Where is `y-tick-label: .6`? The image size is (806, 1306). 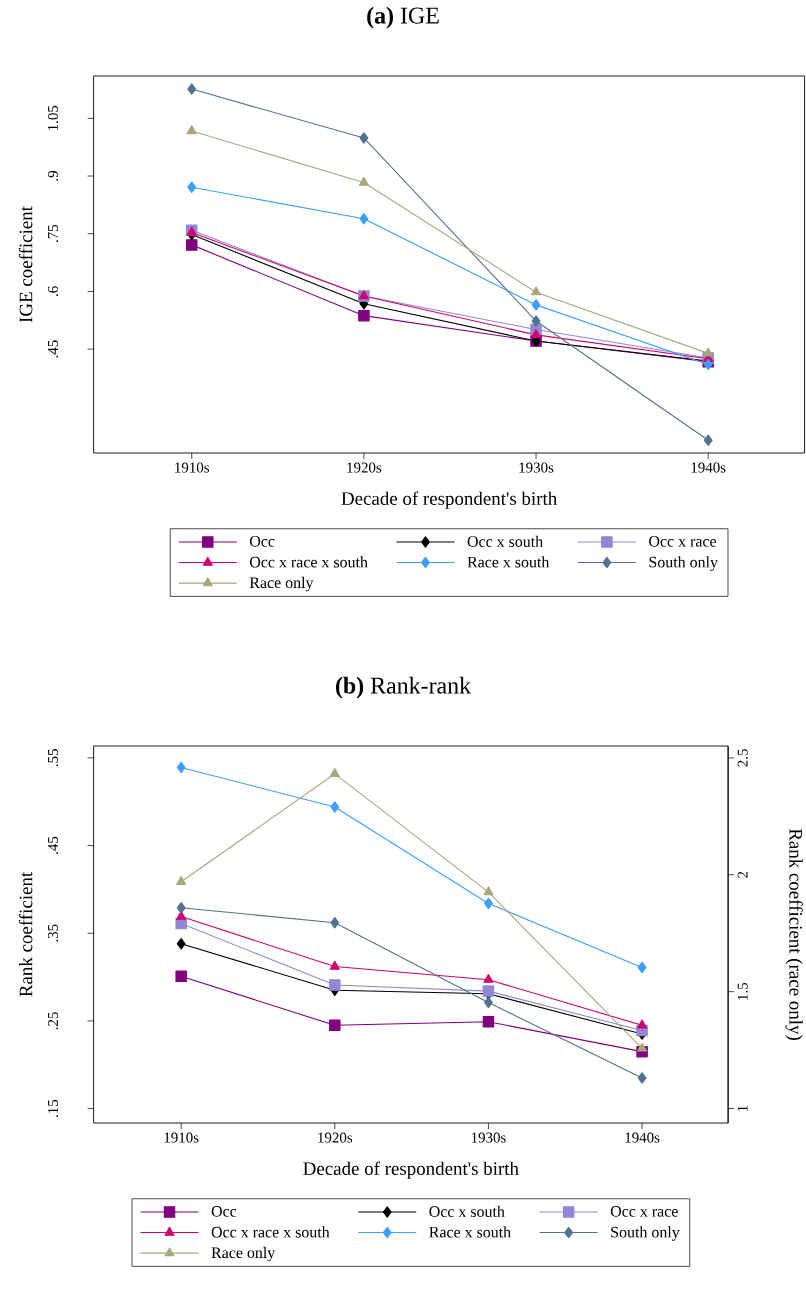
y-tick-label: .6 is located at coordinates (53, 291).